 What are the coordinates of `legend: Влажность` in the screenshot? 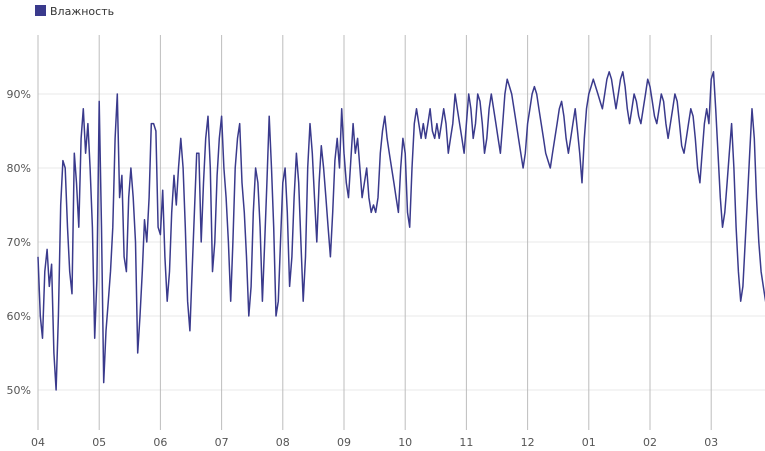 It's located at (74, 11).